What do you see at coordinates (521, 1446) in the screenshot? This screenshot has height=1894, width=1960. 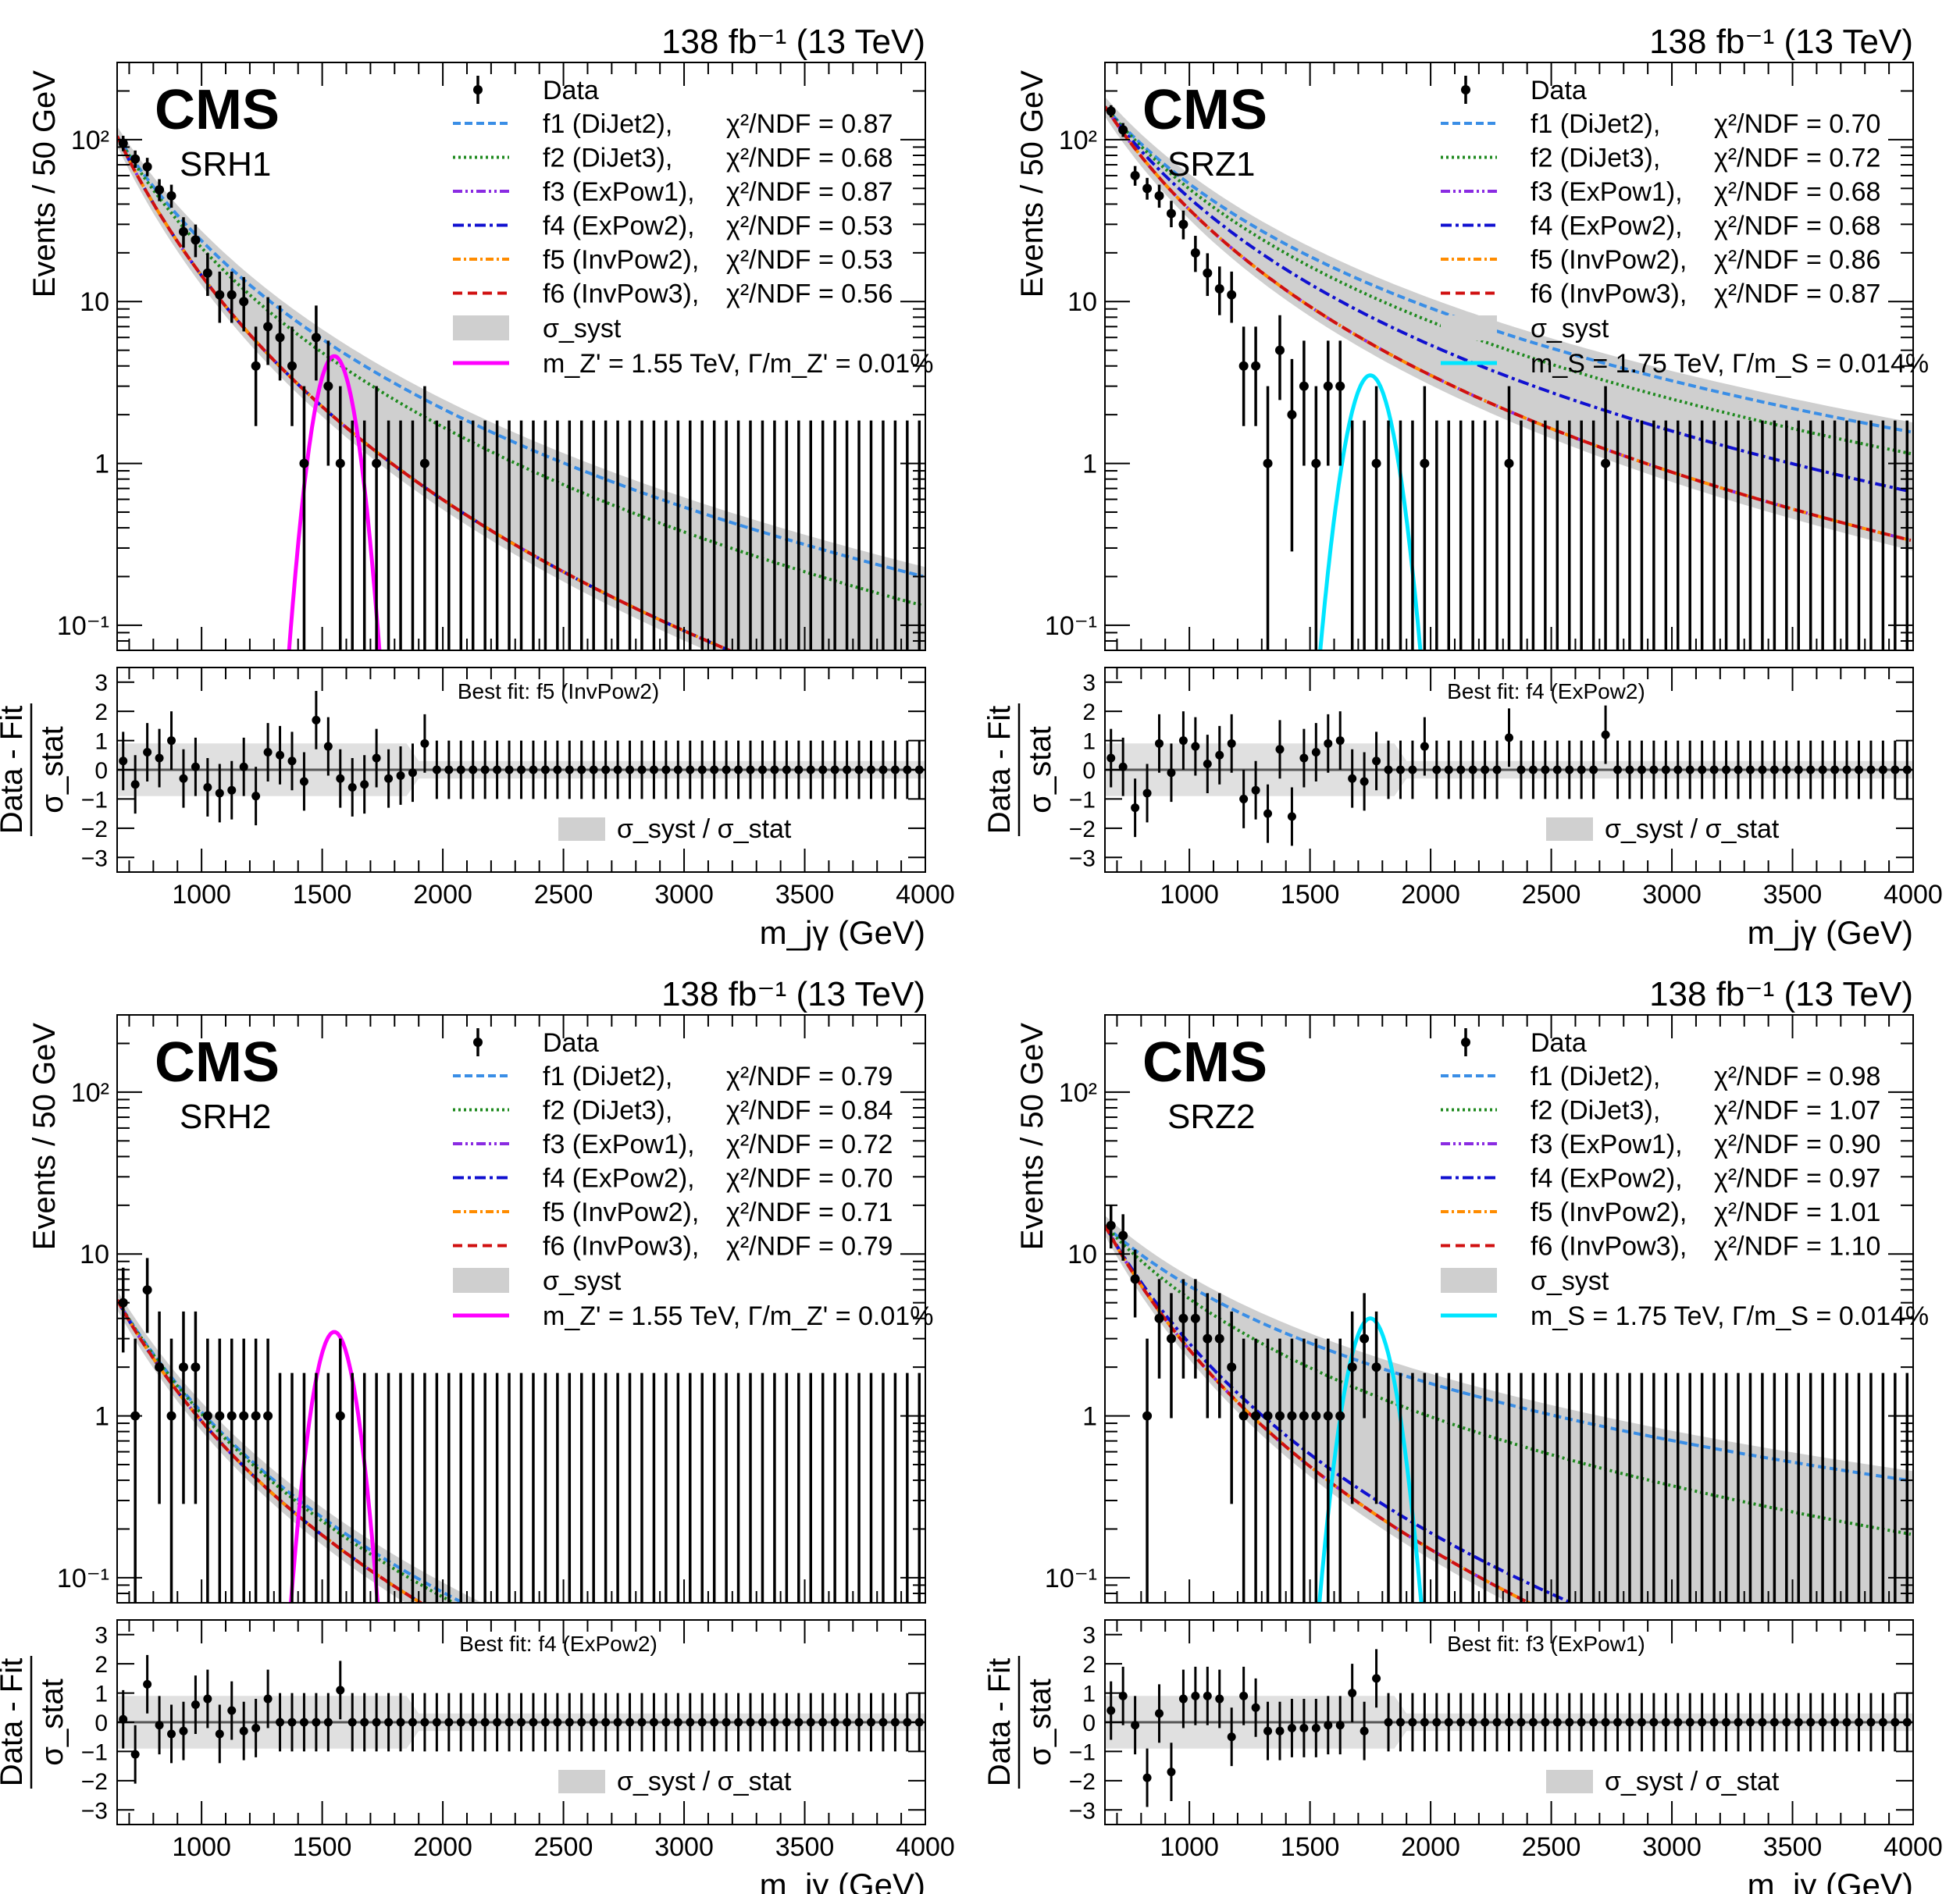 I see `syst-band` at bounding box center [521, 1446].